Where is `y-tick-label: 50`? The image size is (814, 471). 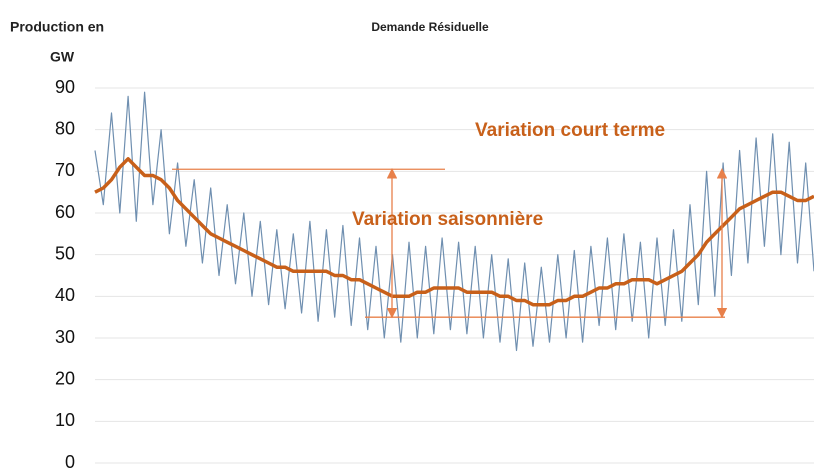 y-tick-label: 50 is located at coordinates (65, 253).